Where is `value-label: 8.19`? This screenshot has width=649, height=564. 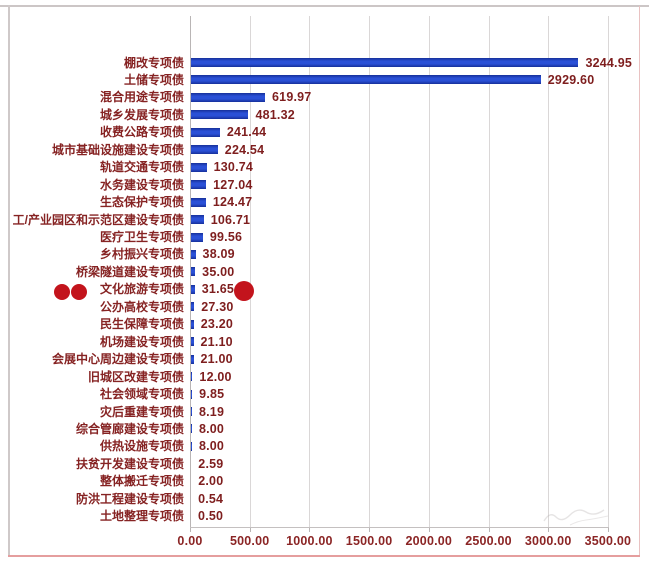 value-label: 8.19 is located at coordinates (211, 411).